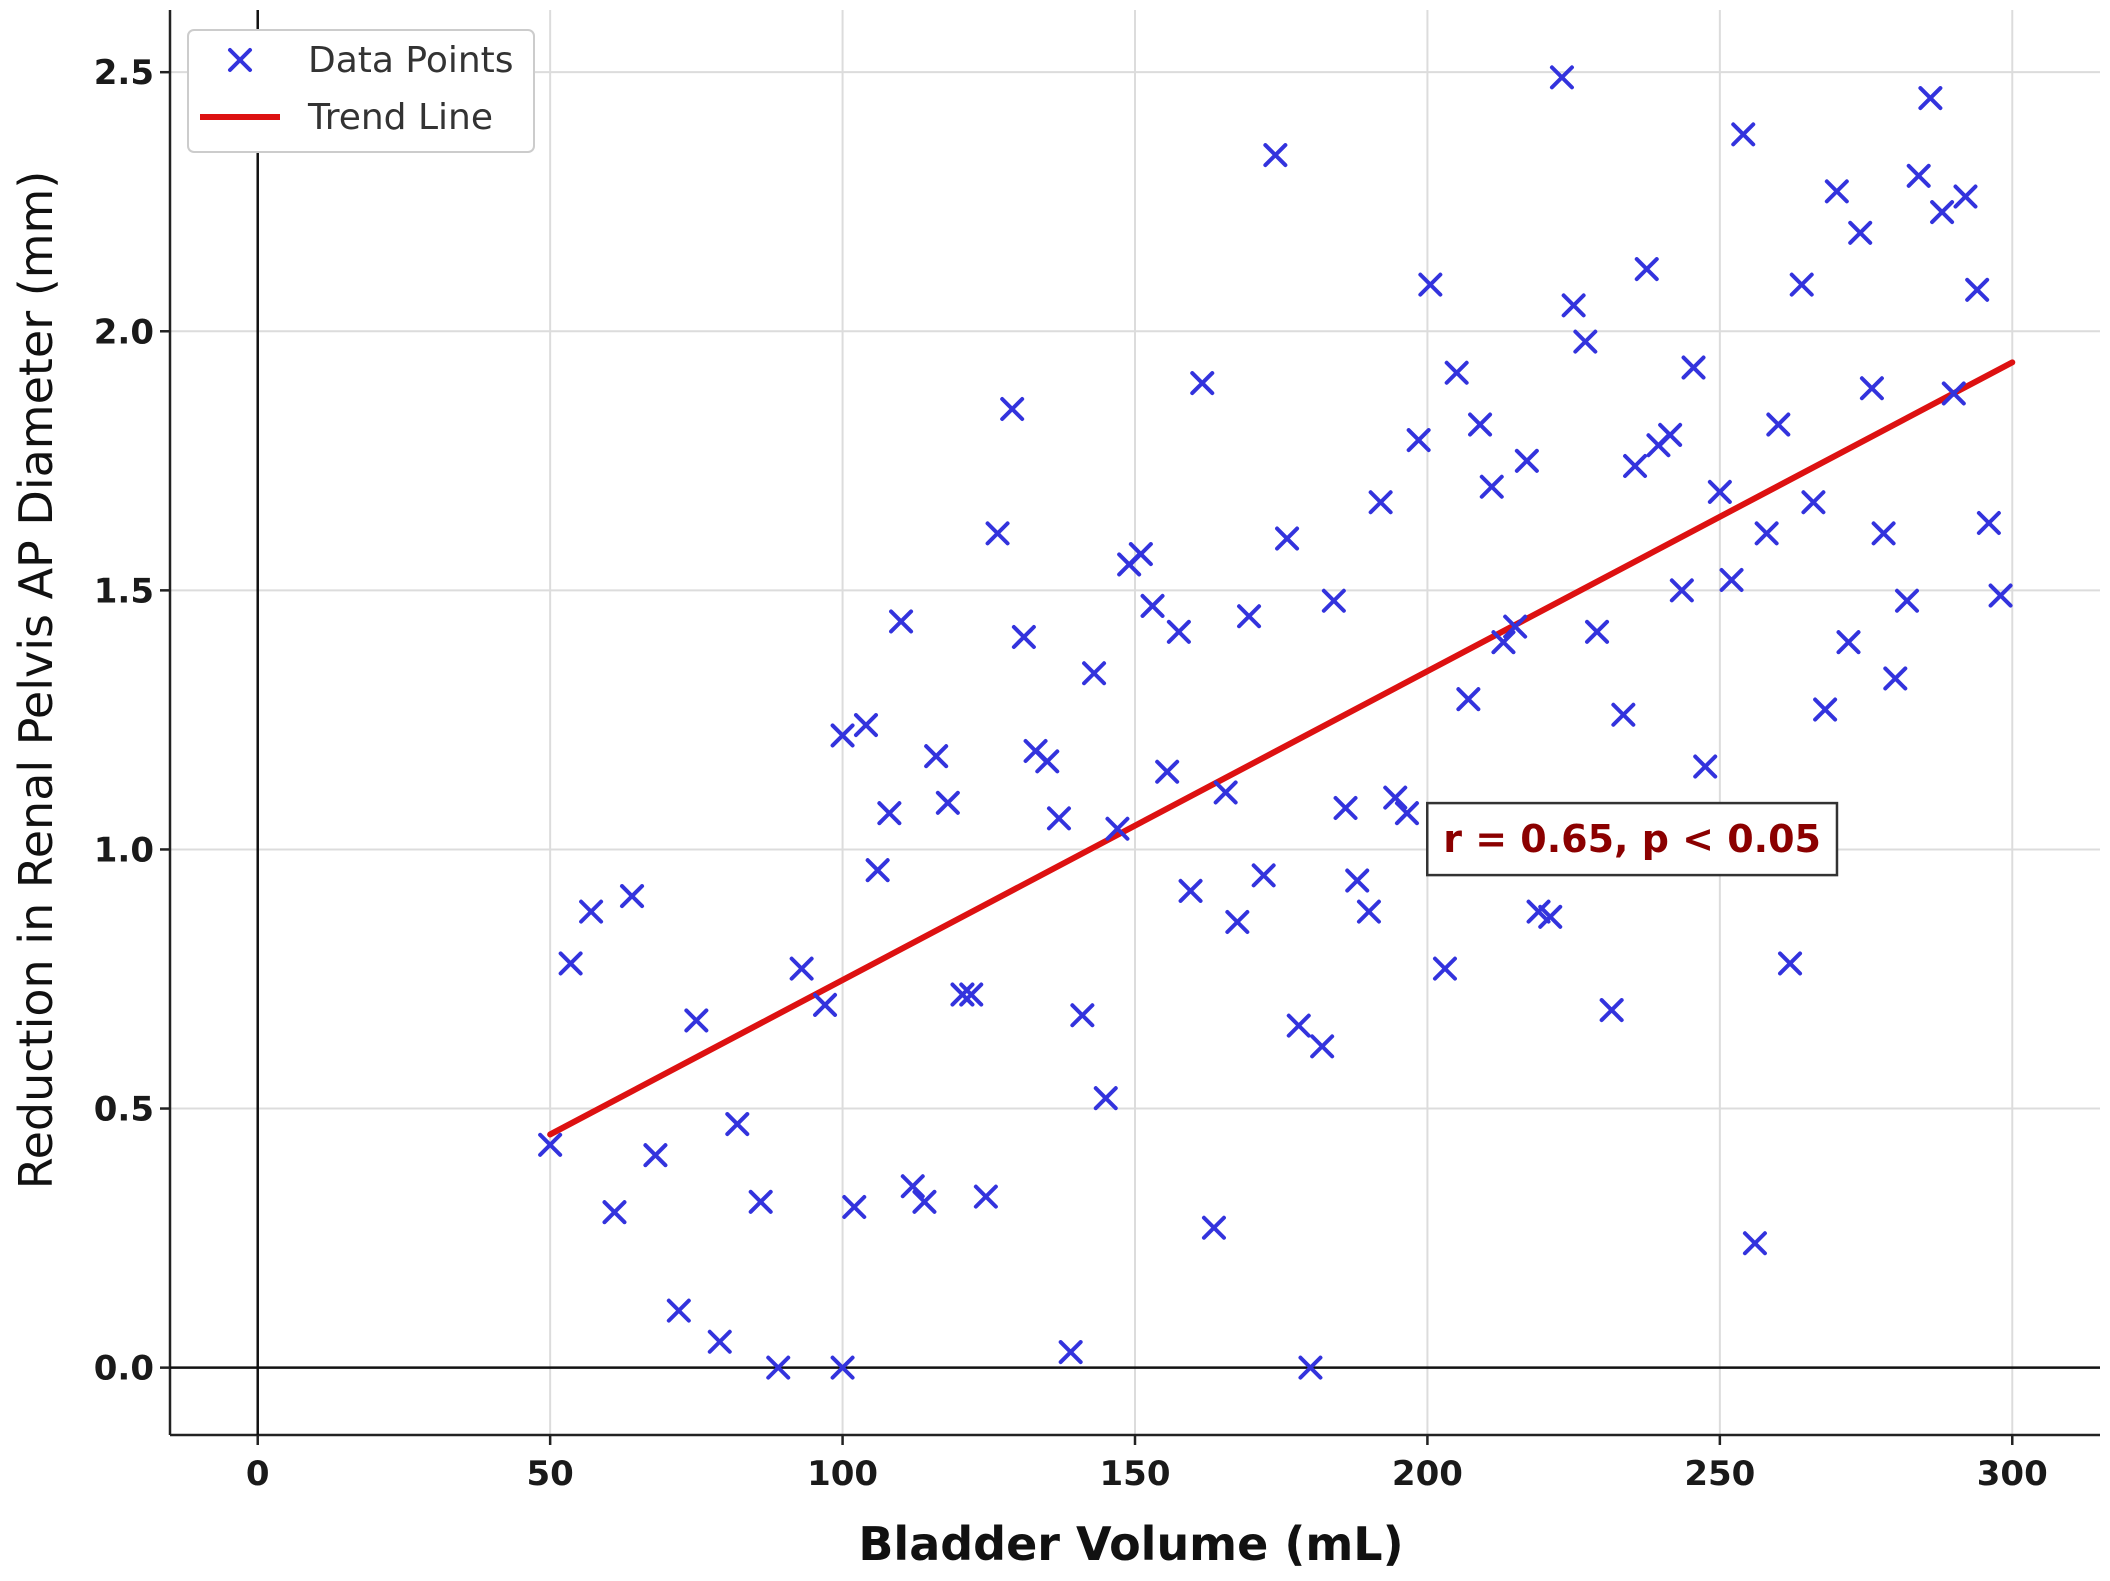 This screenshot has height=1581, width=2110. I want to click on x-tick-label: 150, so click(1135, 1474).